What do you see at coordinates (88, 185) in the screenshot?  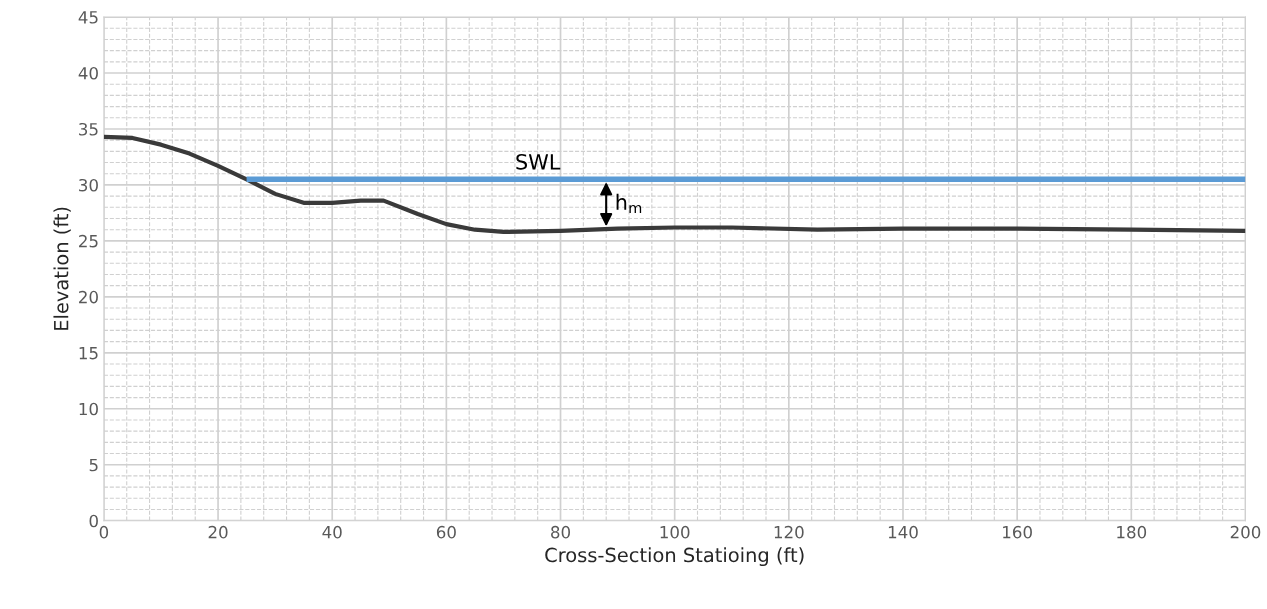 I see `y-tick-label: 30` at bounding box center [88, 185].